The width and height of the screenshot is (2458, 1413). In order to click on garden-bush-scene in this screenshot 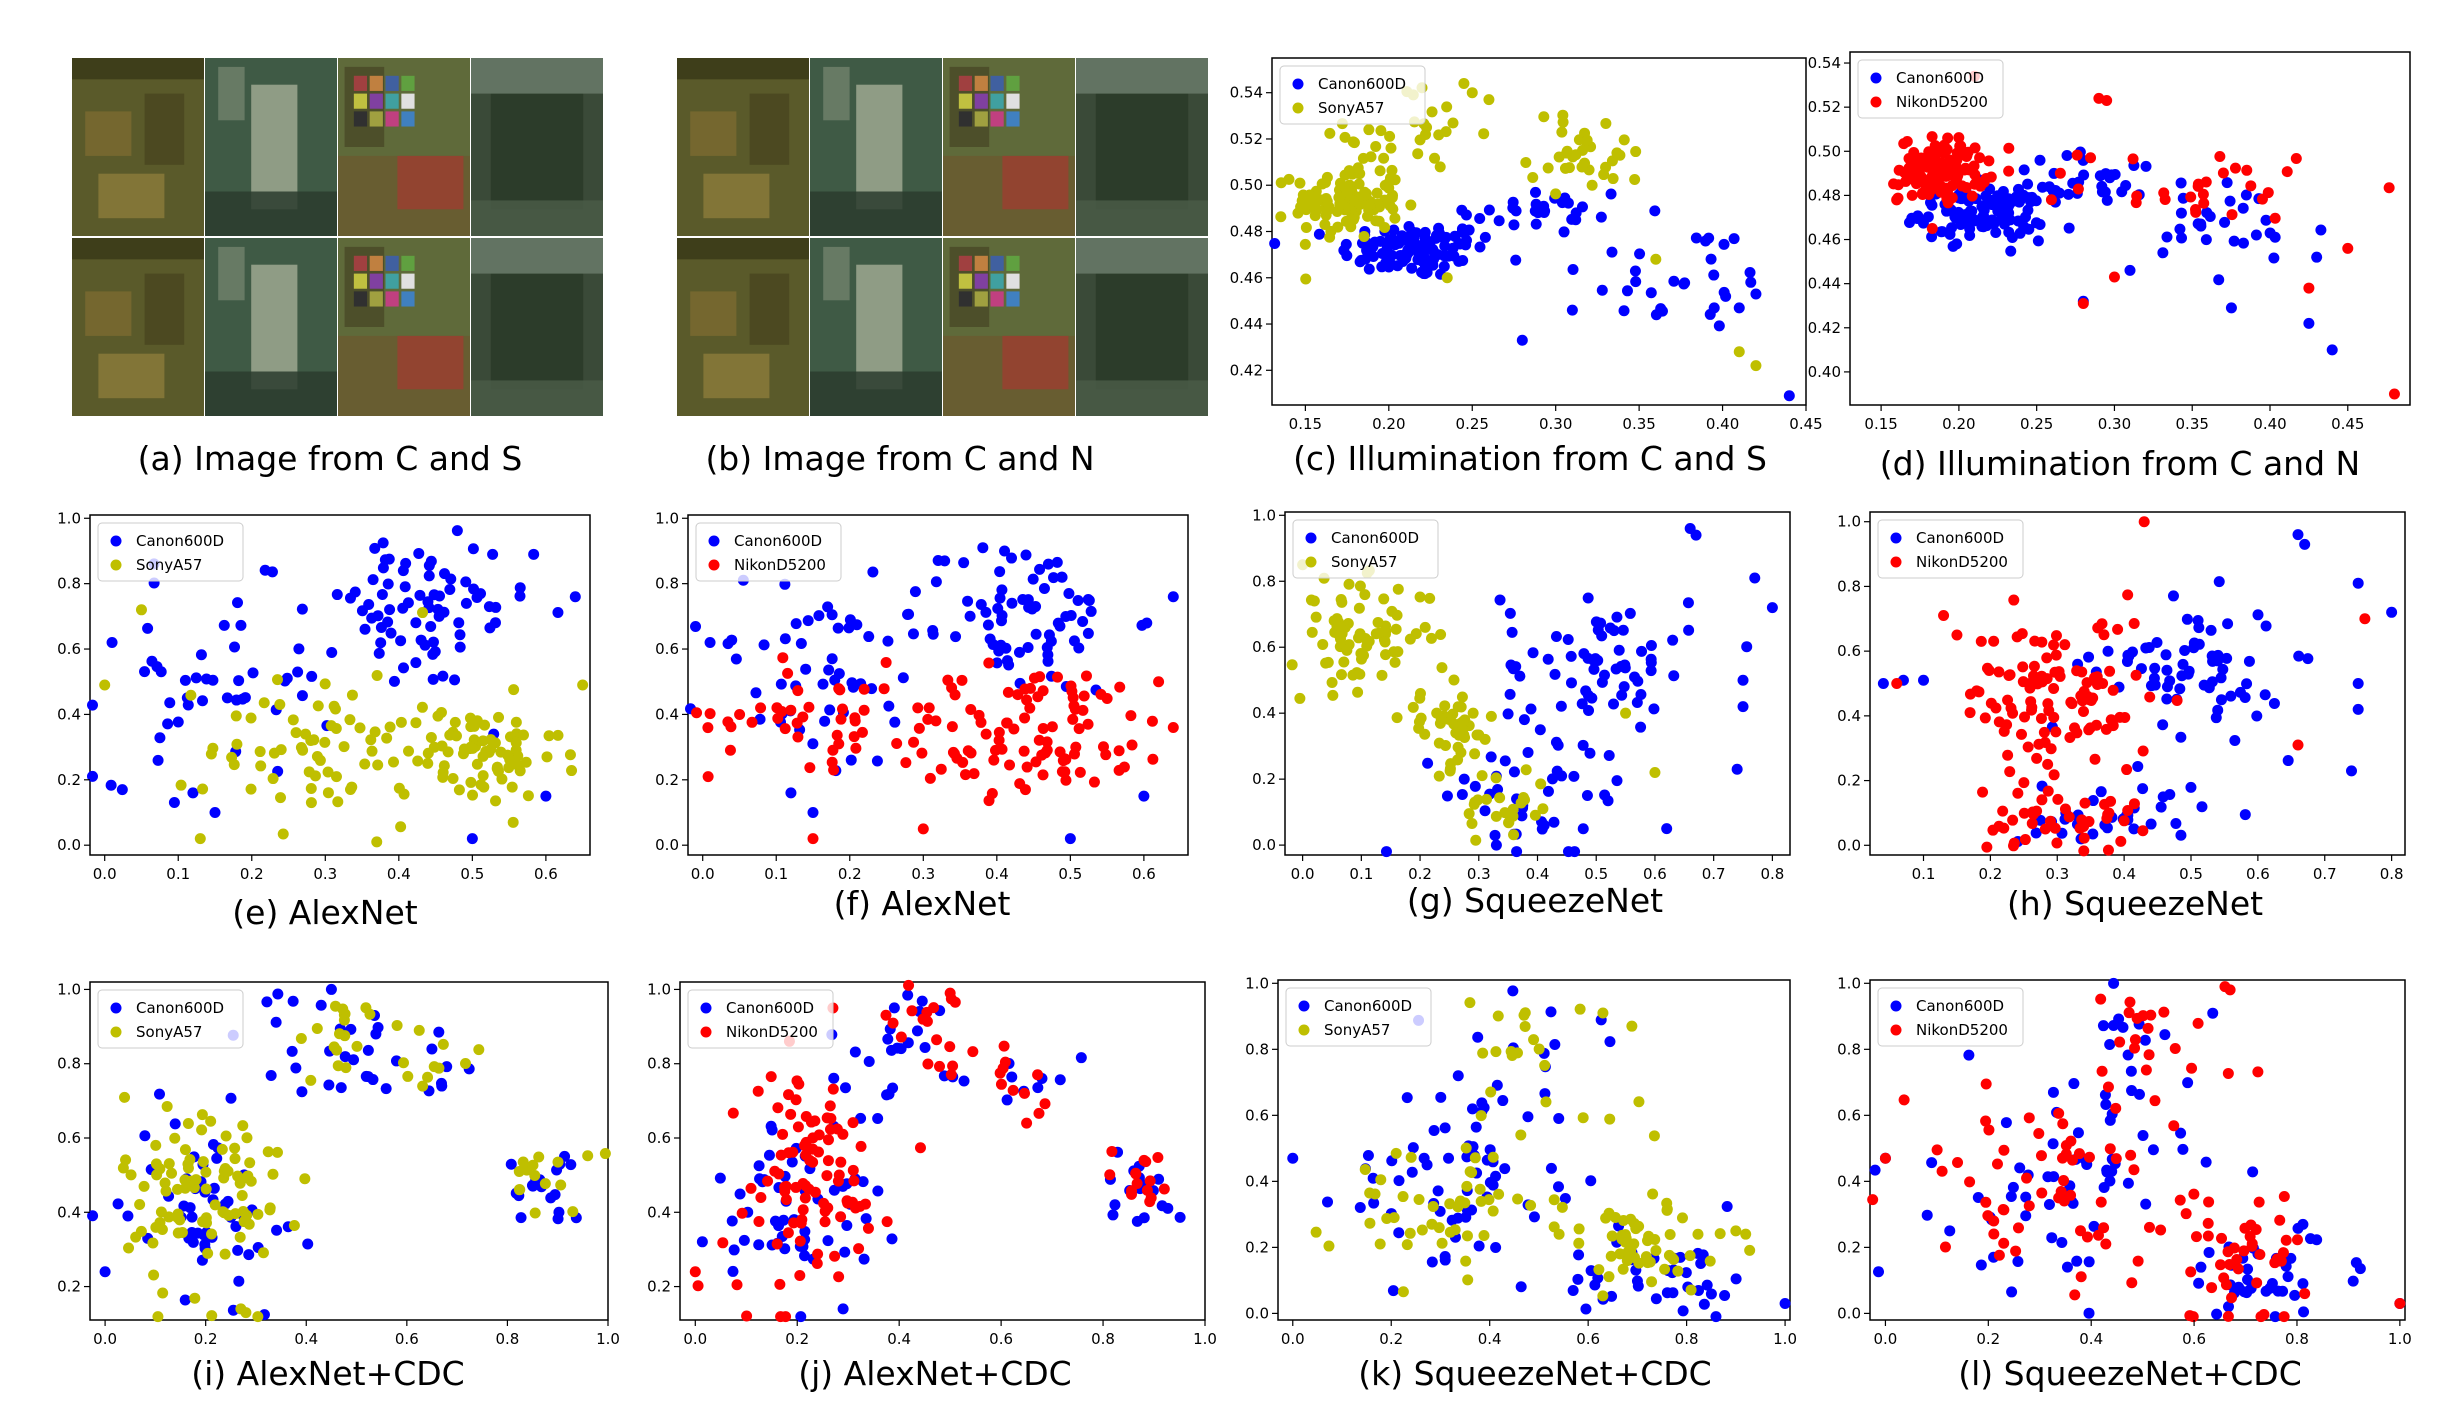, I will do `click(537, 327)`.